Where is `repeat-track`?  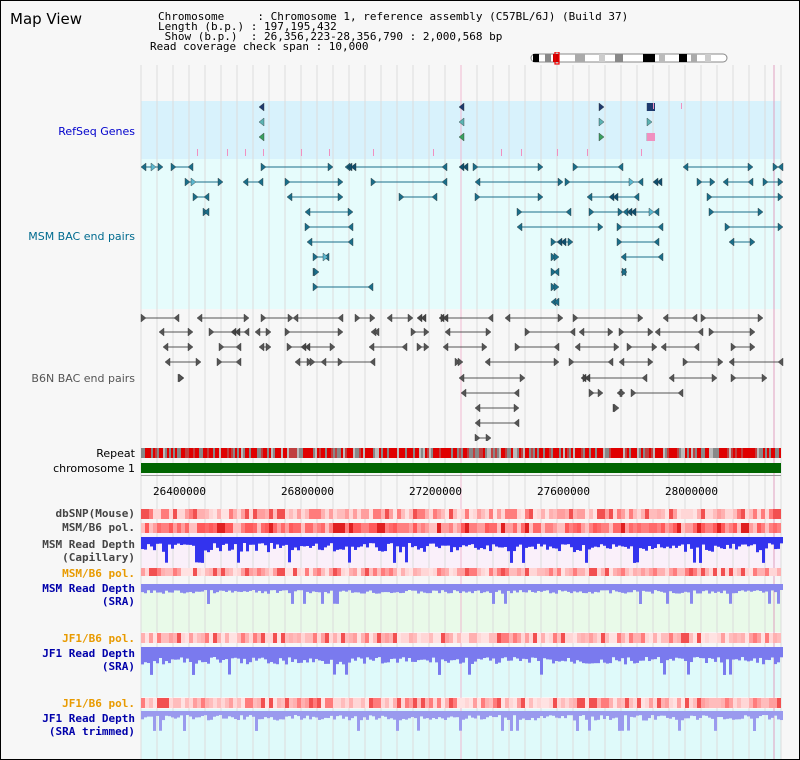
repeat-track is located at coordinates (461, 453).